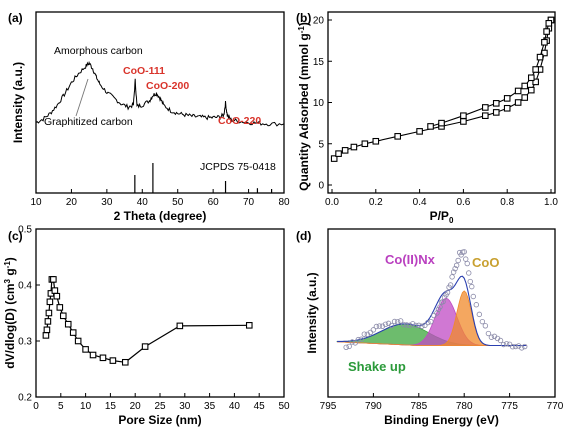  Describe the element at coordinates (485, 262) in the screenshot. I see `label-coo: CoO` at that location.